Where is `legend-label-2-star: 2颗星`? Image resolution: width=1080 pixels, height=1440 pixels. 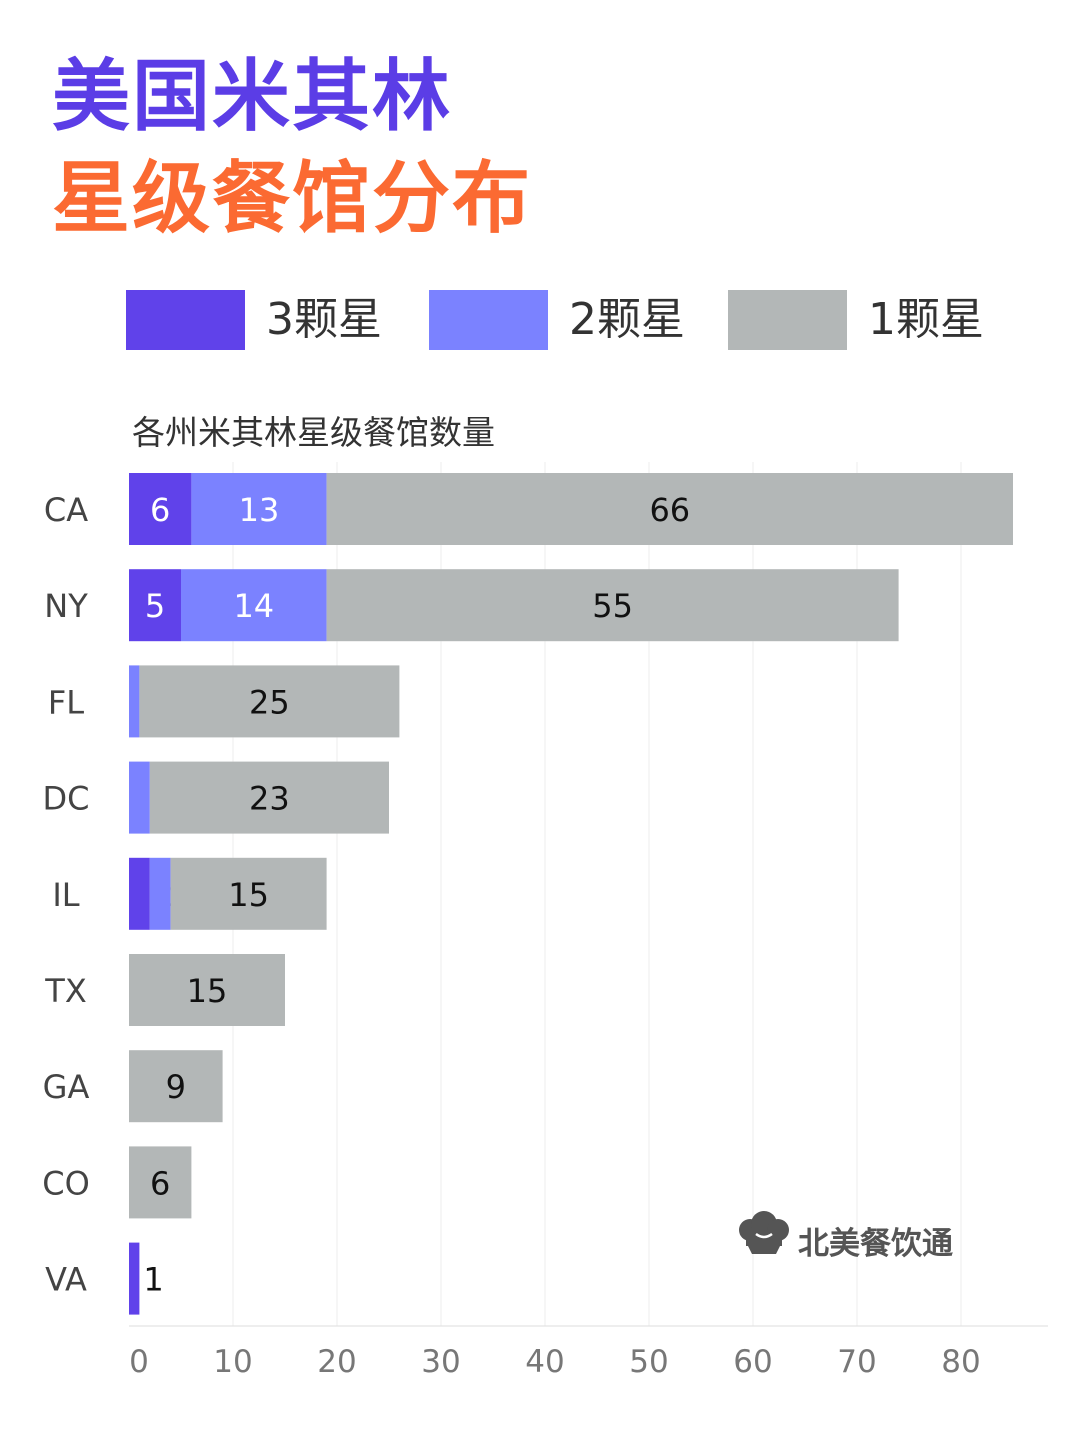 legend-label-2-star: 2颗星 is located at coordinates (627, 319).